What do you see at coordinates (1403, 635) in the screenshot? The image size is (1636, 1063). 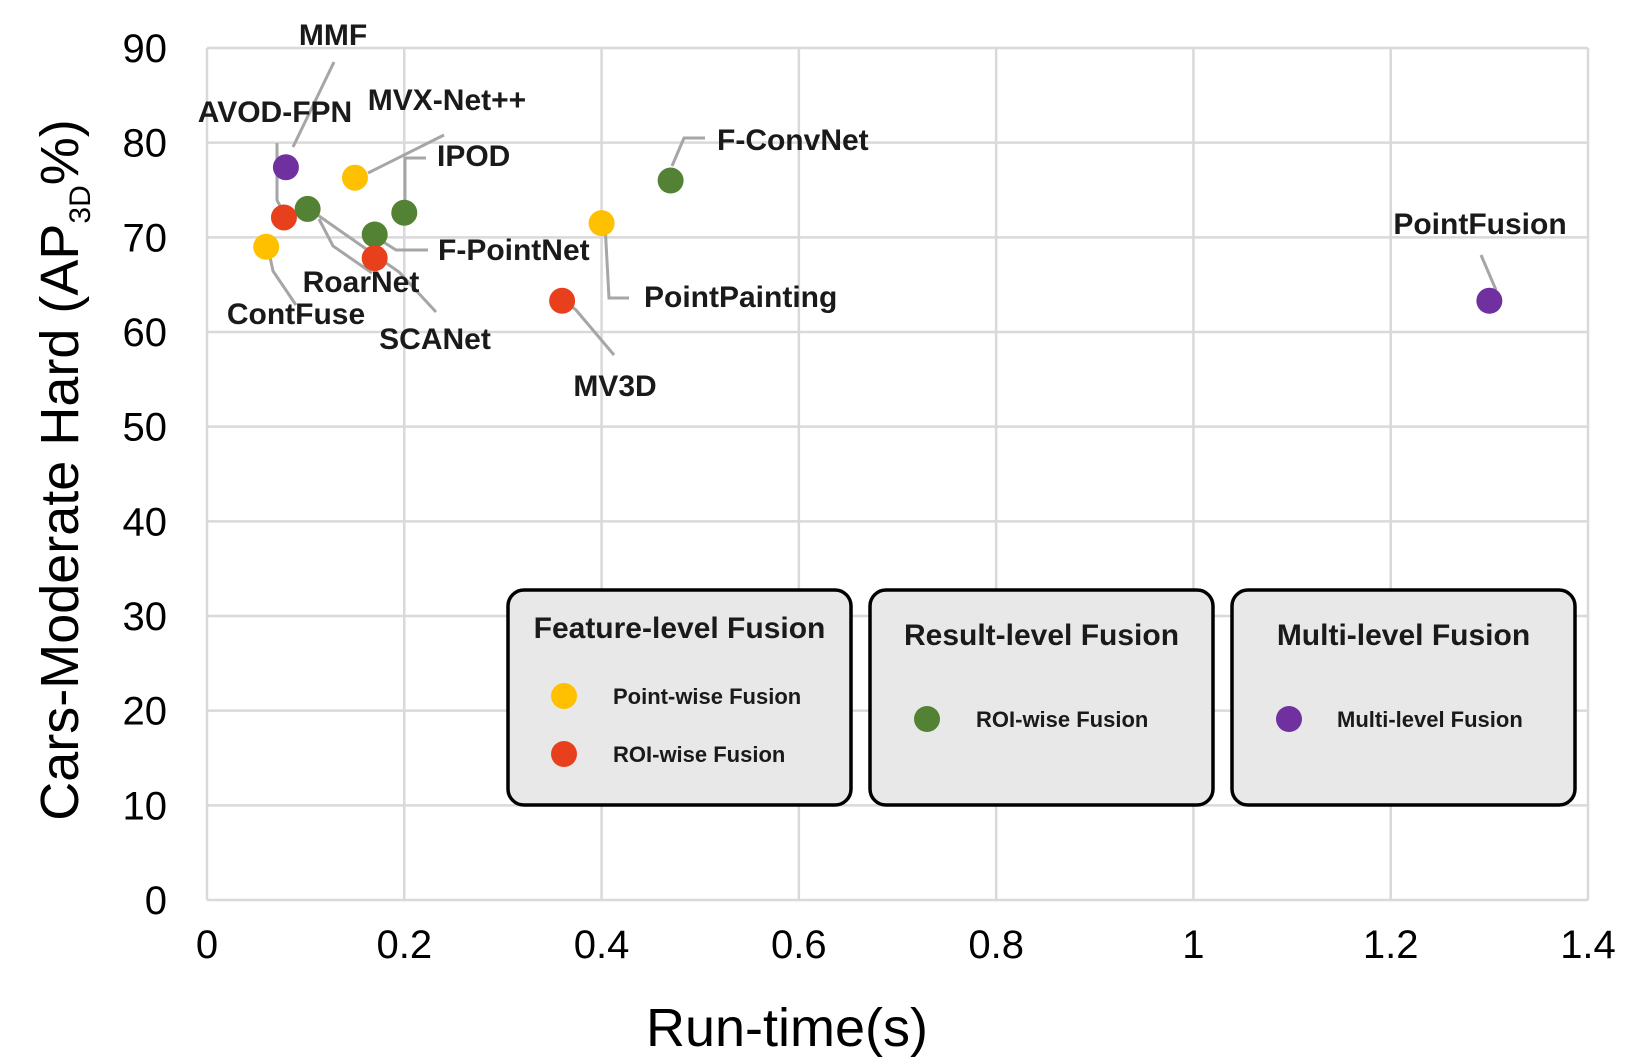 I see `legend-title: Multi-level Fusion` at bounding box center [1403, 635].